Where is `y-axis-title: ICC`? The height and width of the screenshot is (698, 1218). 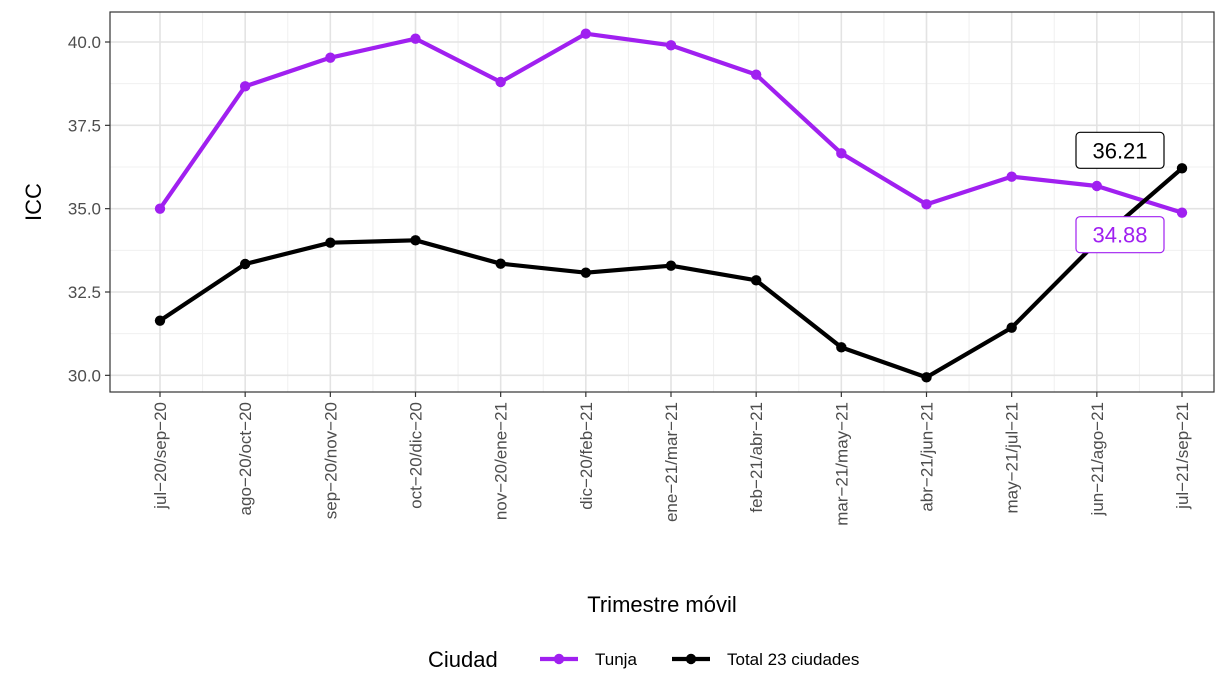
y-axis-title: ICC is located at coordinates (33, 202).